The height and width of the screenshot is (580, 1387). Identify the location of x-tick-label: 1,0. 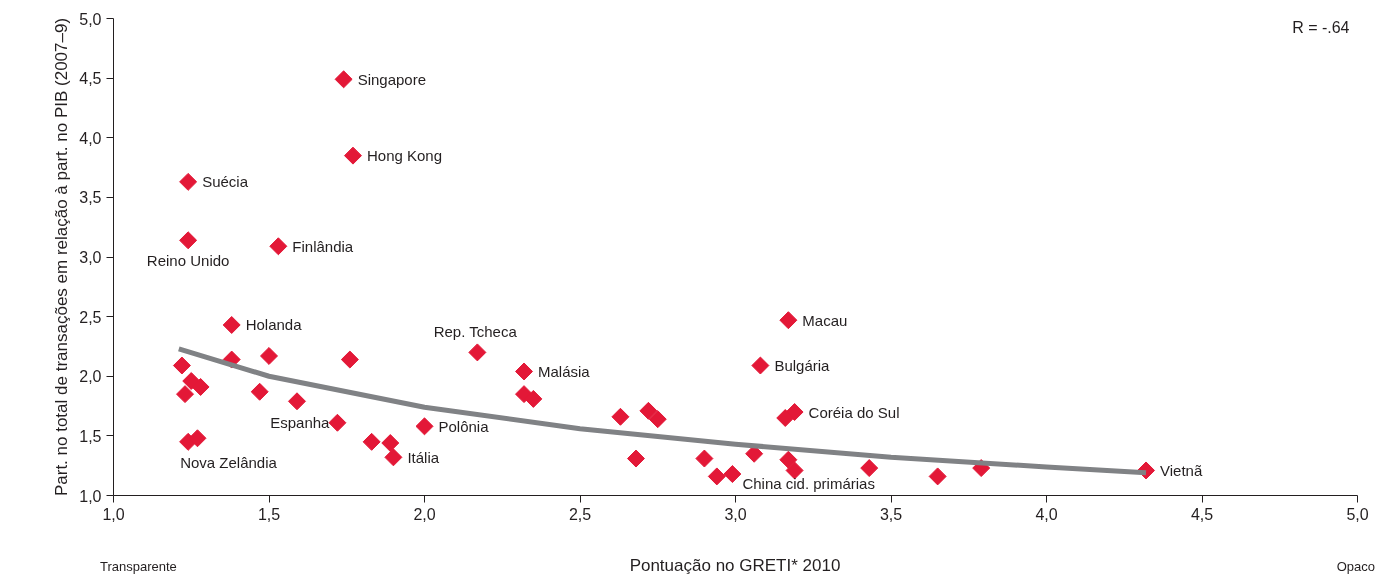
(113, 514).